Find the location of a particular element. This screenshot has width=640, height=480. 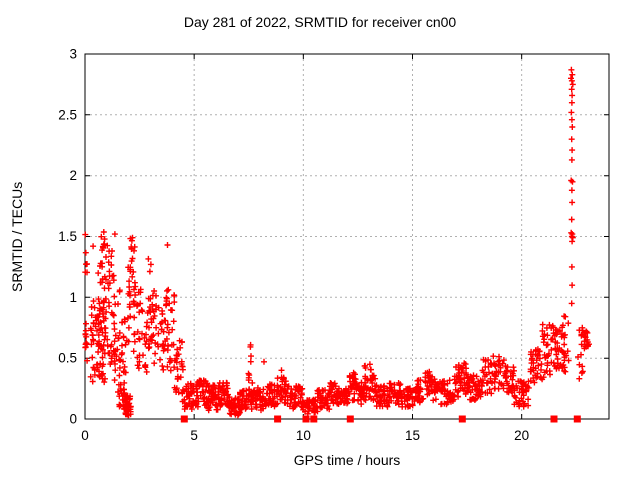

x-tick-label: 15 is located at coordinates (412, 435).